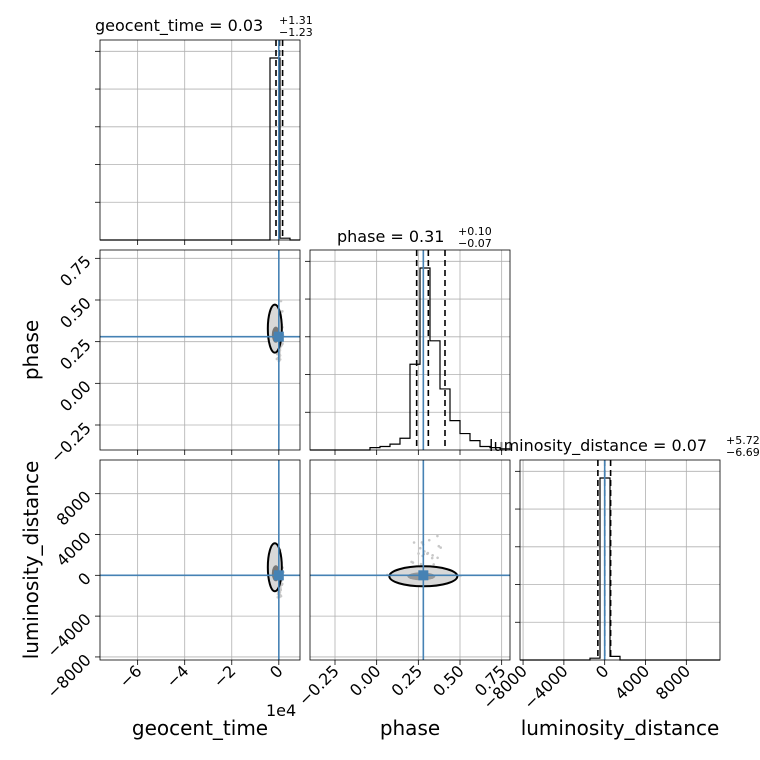  What do you see at coordinates (296, 20) in the screenshot?
I see `title-geocent-time-plus: +1.31` at bounding box center [296, 20].